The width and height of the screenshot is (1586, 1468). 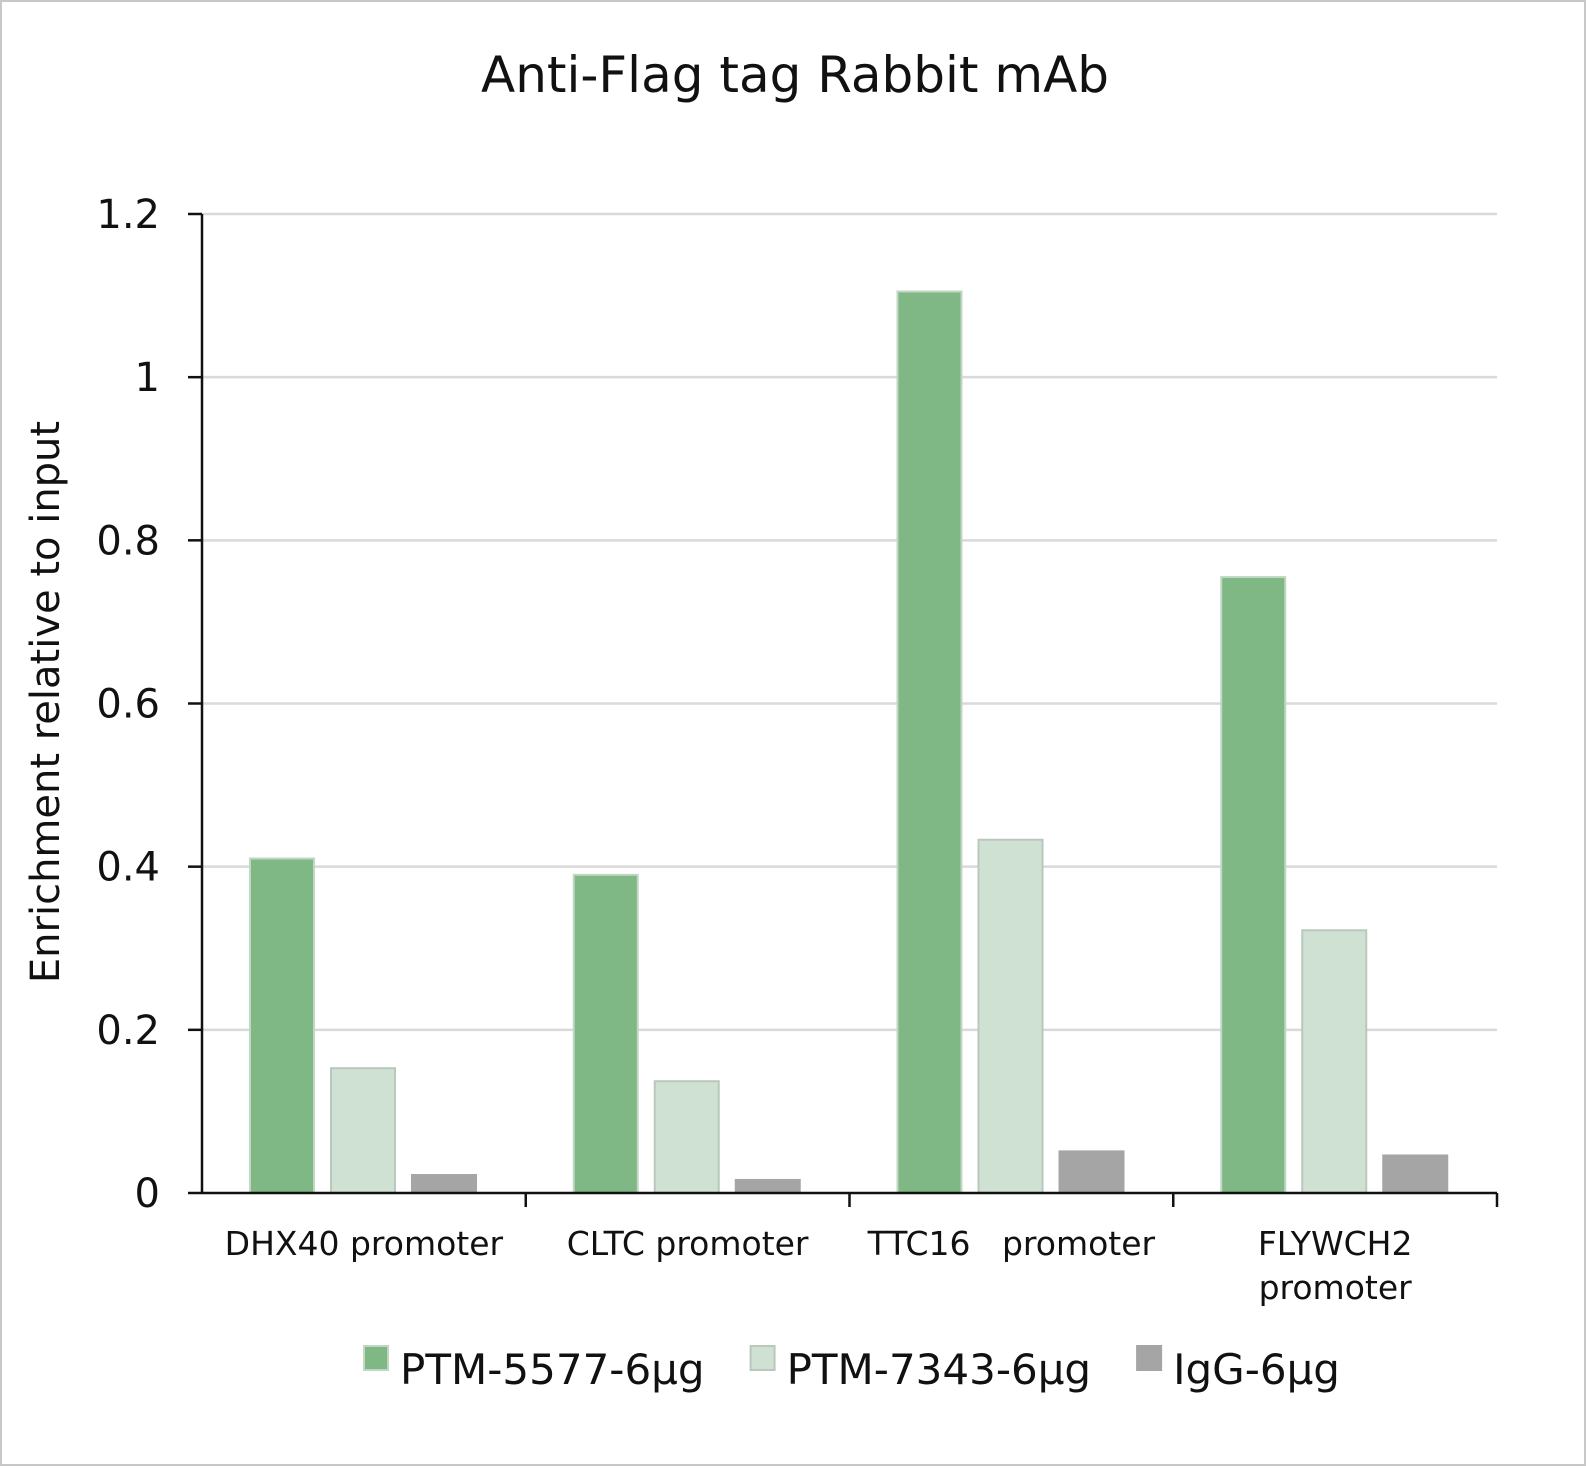 What do you see at coordinates (1256, 1369) in the screenshot?
I see `legend-label: IgG-6μg` at bounding box center [1256, 1369].